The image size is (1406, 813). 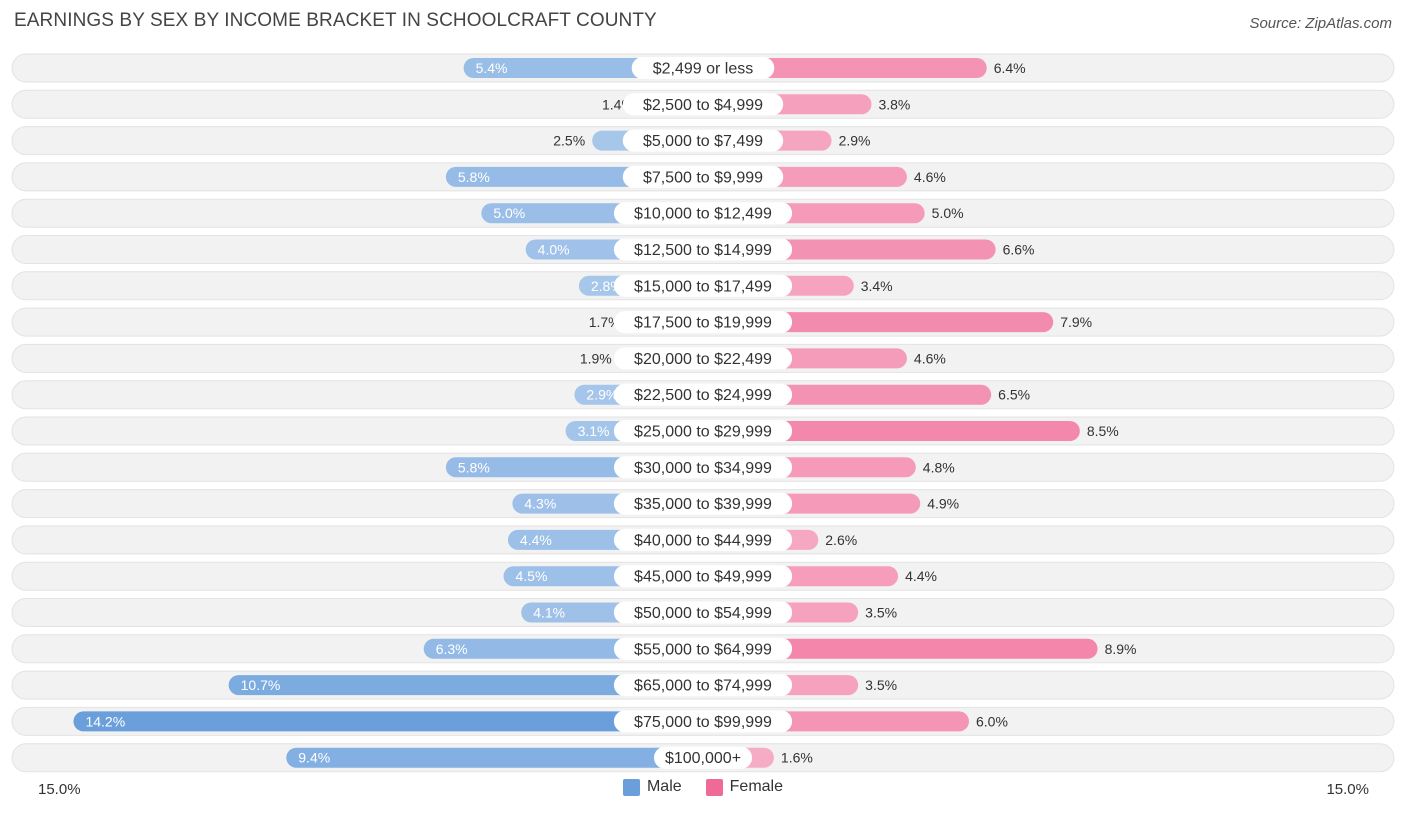 I want to click on axis-right-label: 15.0%, so click(x=1347, y=789).